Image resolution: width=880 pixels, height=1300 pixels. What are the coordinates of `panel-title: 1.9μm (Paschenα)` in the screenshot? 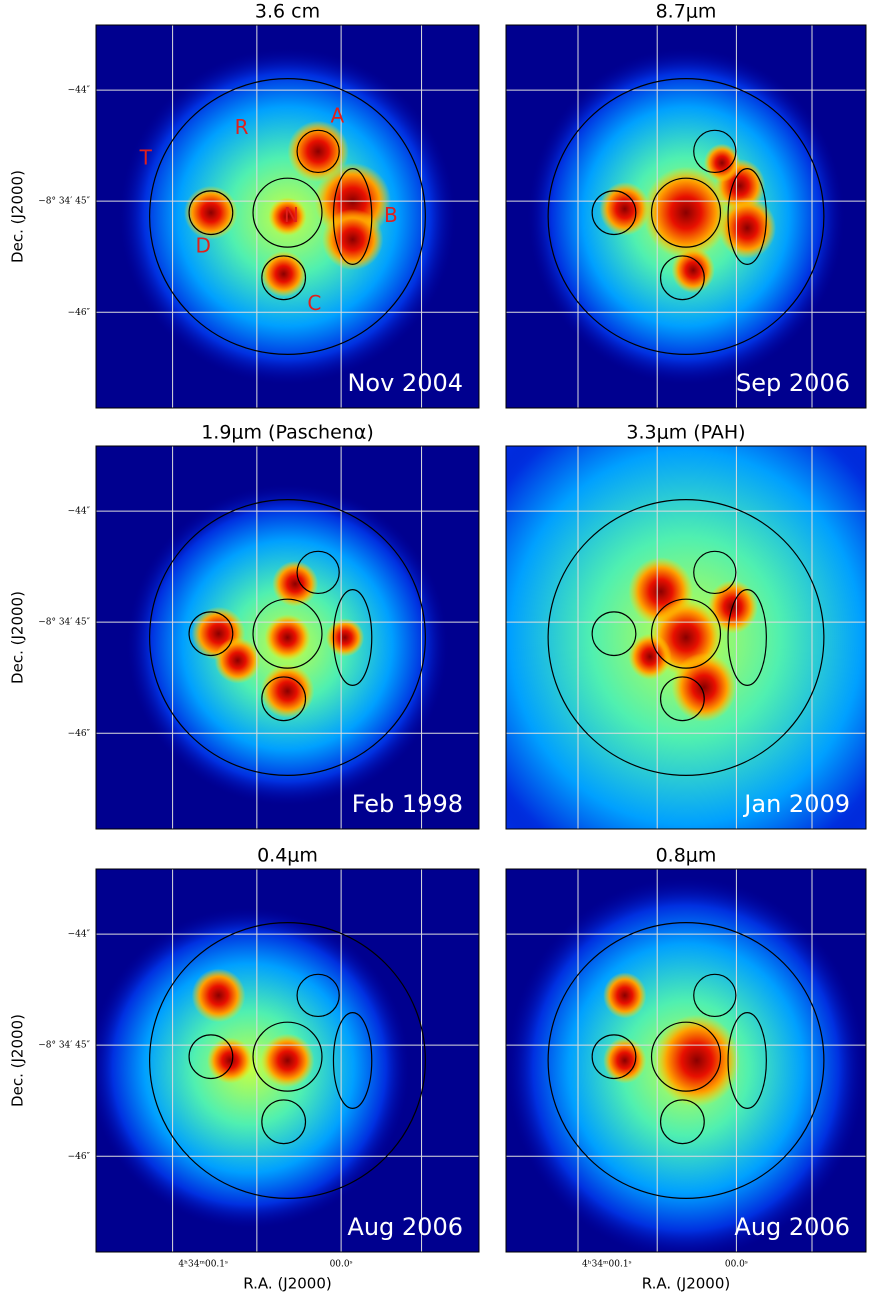 It's located at (287, 433).